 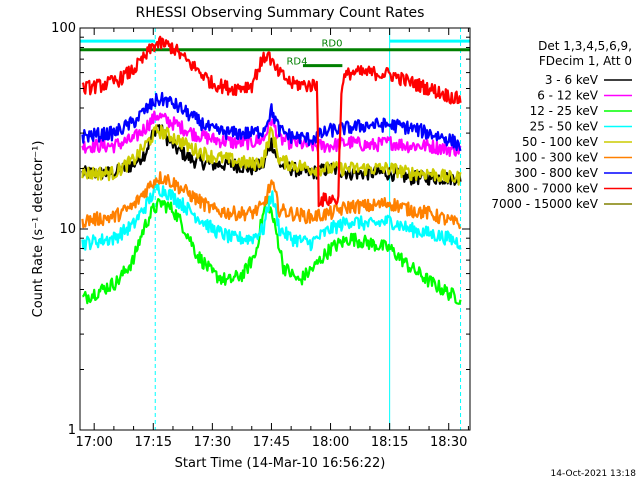 What do you see at coordinates (153, 442) in the screenshot?
I see `x-tick-label: 17:15` at bounding box center [153, 442].